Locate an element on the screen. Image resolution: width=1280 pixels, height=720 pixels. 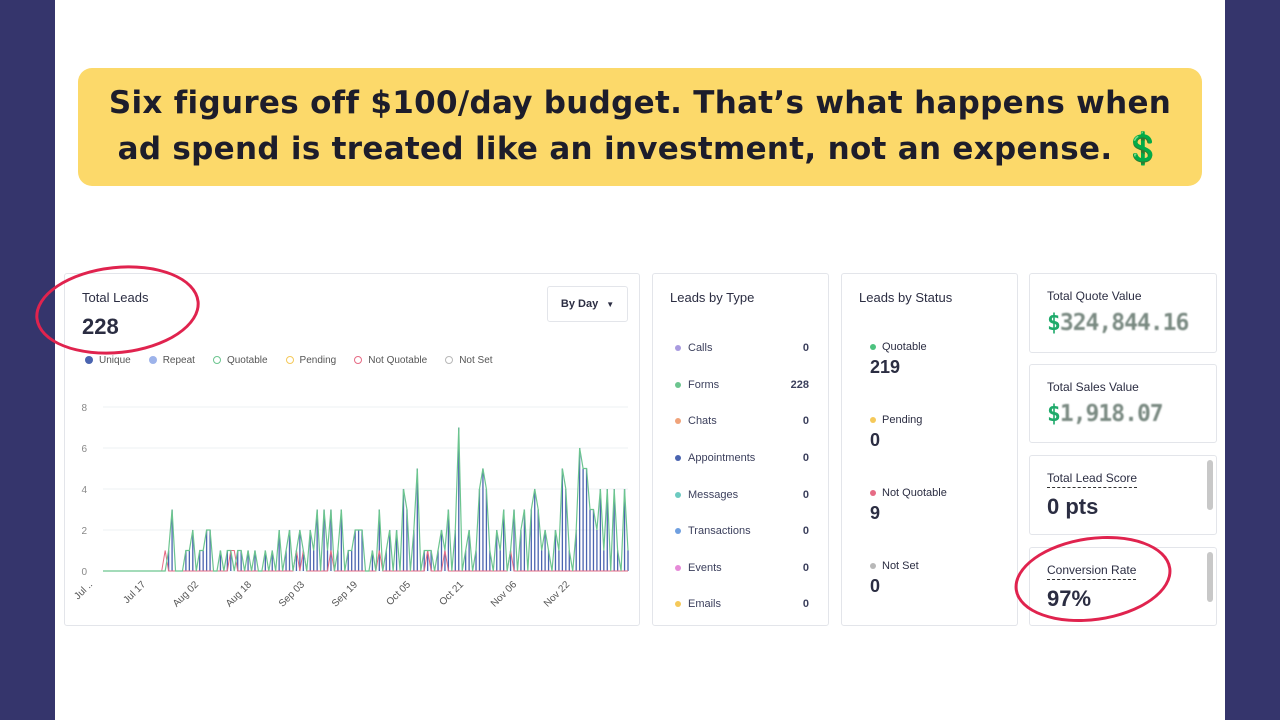
quote-value-title: Total Quote Value is located at coordinates (1094, 296).